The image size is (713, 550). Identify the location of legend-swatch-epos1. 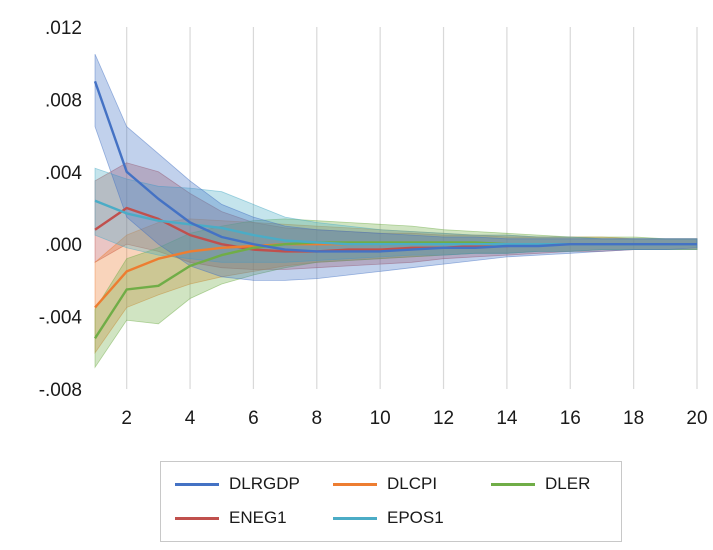
(355, 518).